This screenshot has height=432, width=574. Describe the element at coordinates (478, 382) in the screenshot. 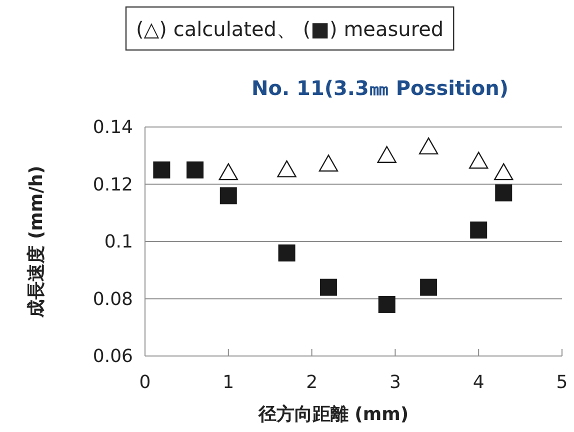

I see `x-tick-label: 4` at that location.